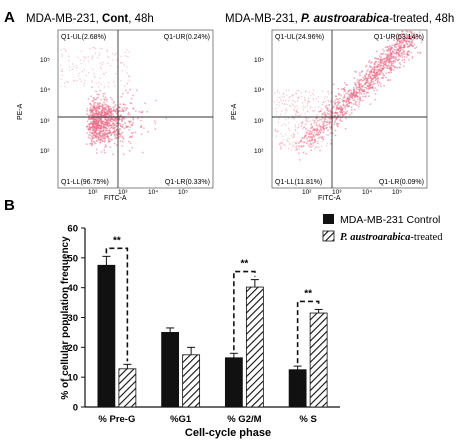 The image size is (474, 448). I want to click on panel-label-a: A, so click(9, 17).